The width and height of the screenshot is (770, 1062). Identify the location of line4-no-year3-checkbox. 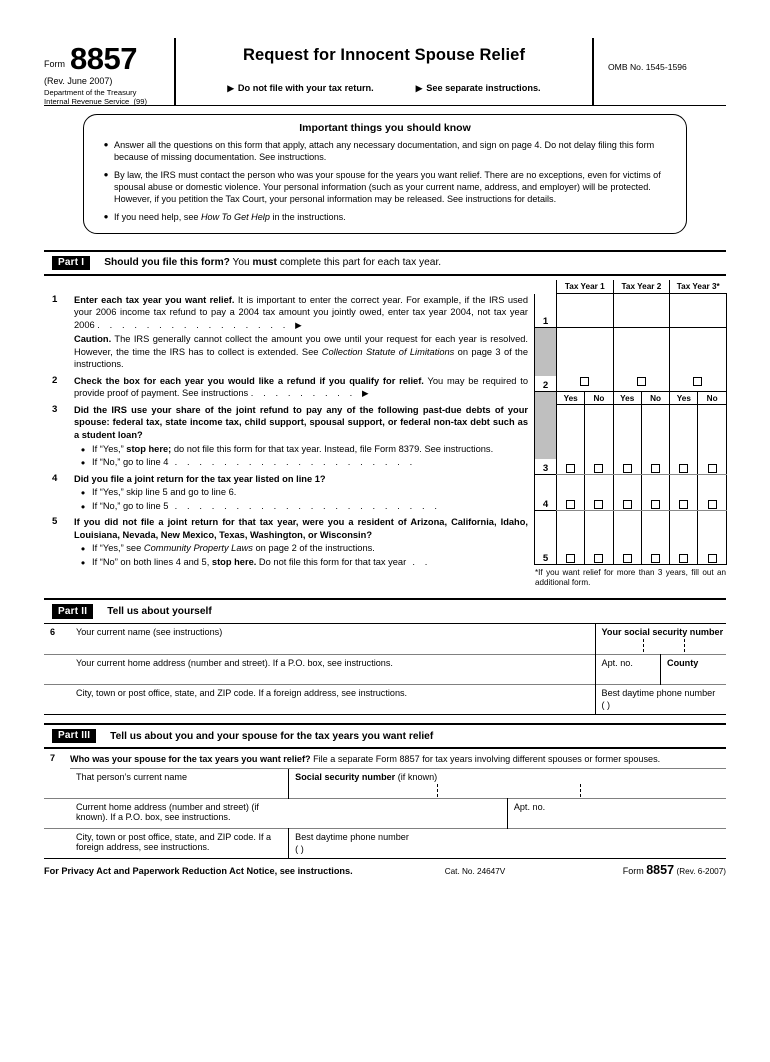
(712, 505).